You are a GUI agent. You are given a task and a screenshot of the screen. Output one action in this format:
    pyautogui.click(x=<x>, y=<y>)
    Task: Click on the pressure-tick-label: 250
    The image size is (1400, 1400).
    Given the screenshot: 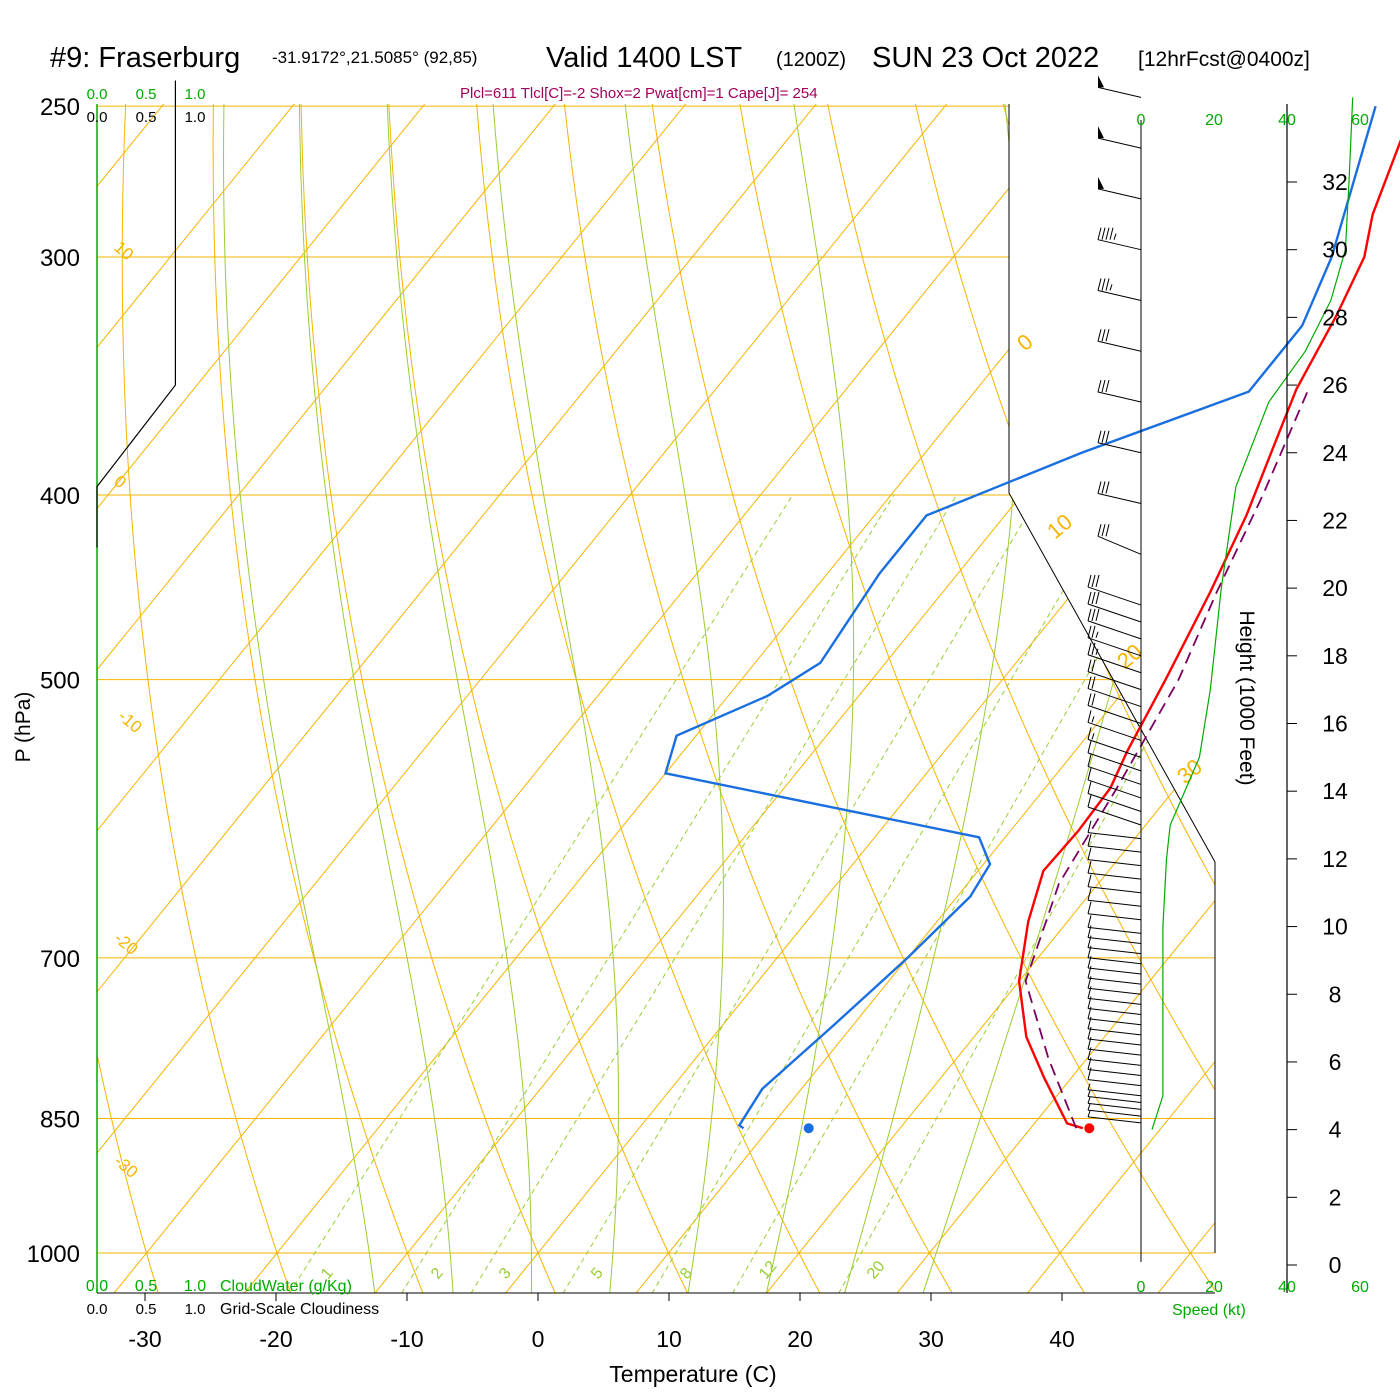 What is the action you would take?
    pyautogui.click(x=60, y=107)
    